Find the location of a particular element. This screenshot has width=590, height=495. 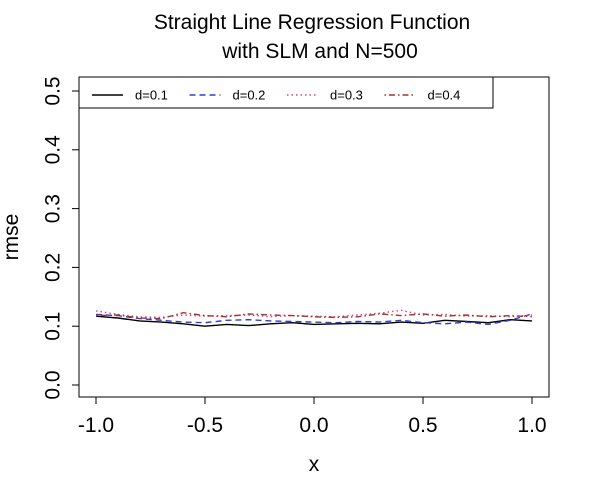

series-line-d=0.4 is located at coordinates (314, 315).